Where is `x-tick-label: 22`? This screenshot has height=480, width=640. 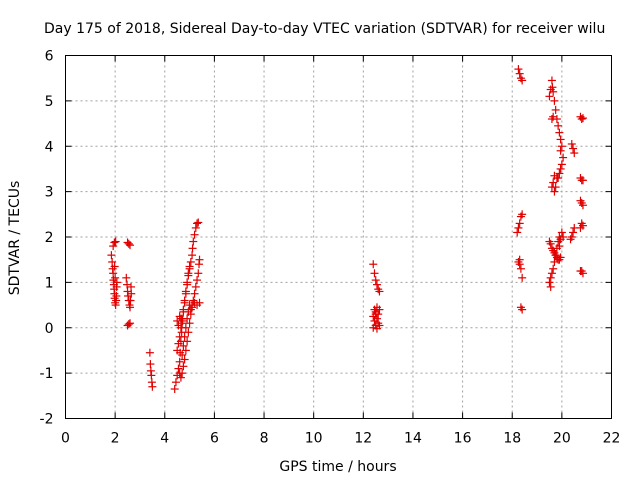
x-tick-label: 22 is located at coordinates (612, 439).